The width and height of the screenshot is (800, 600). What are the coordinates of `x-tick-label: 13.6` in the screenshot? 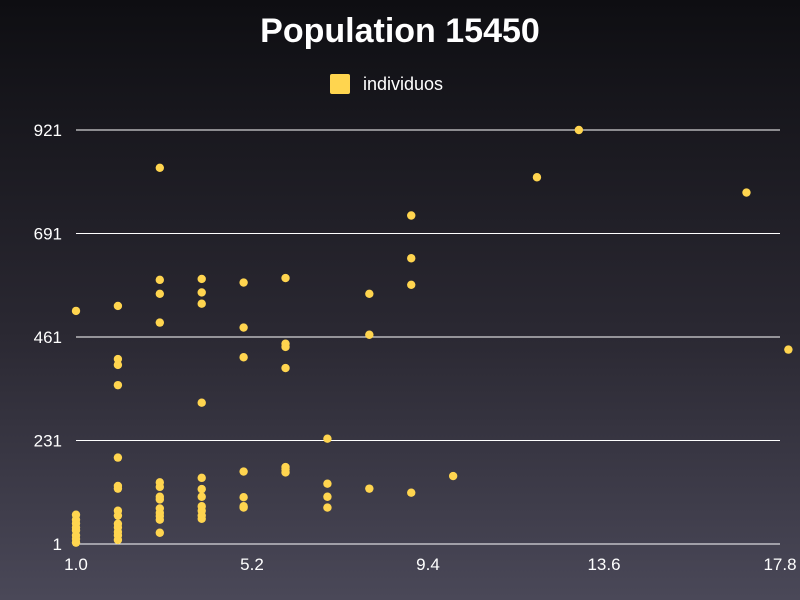 It's located at (603, 564).